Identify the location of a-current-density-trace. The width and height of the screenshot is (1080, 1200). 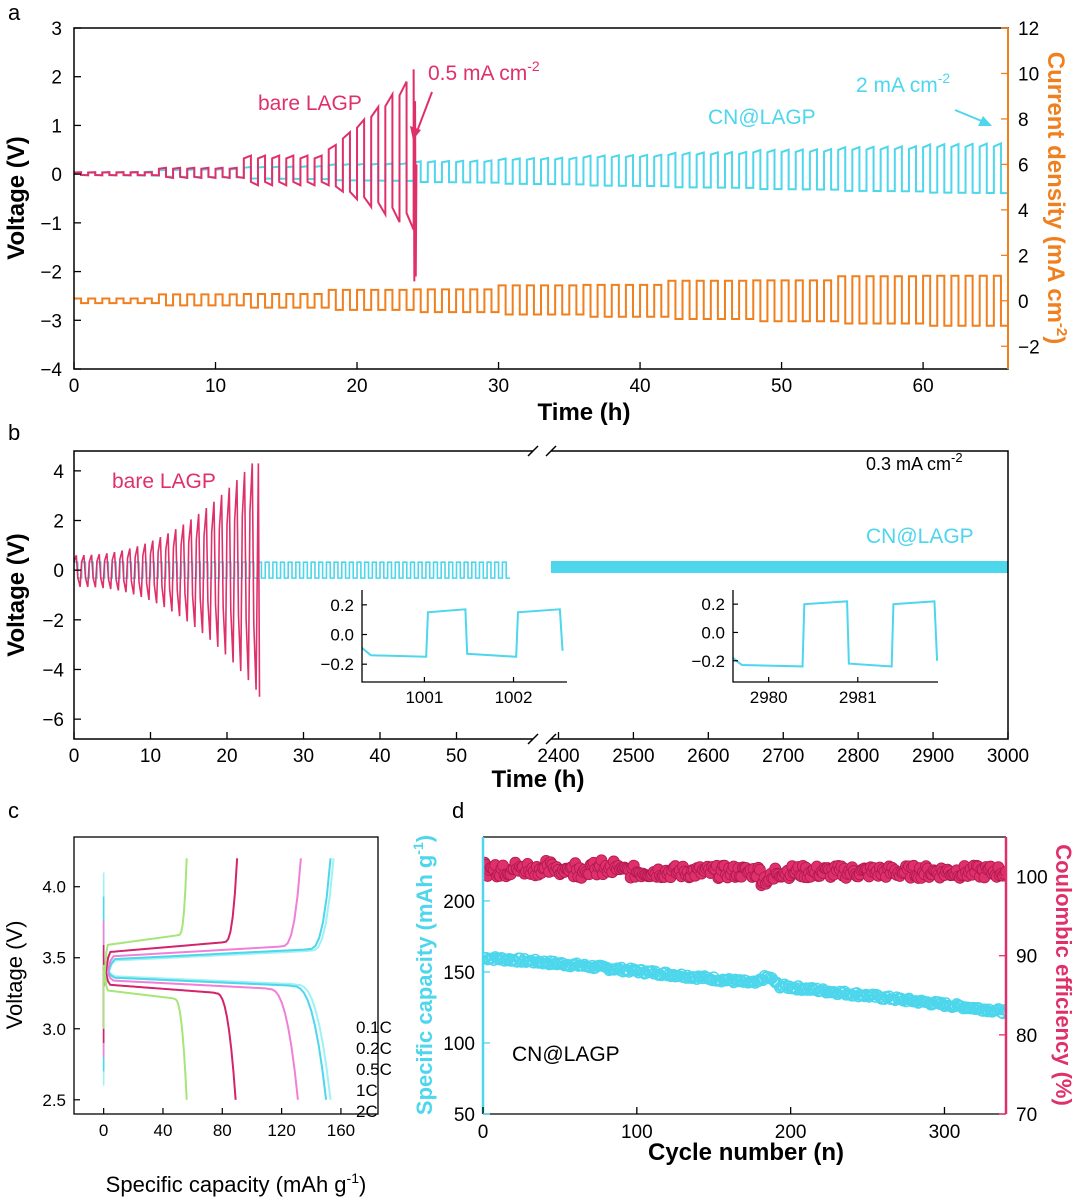
(541, 300).